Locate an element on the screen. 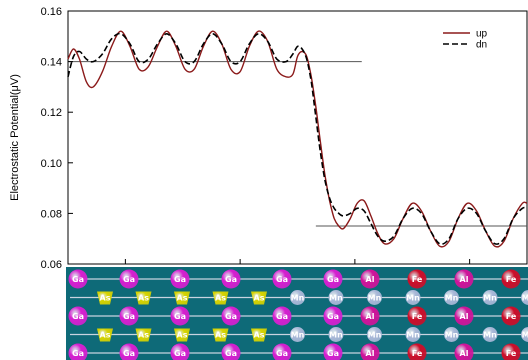 This screenshot has height=360, width=528. y-tick-label: 0.08 is located at coordinates (51, 214).